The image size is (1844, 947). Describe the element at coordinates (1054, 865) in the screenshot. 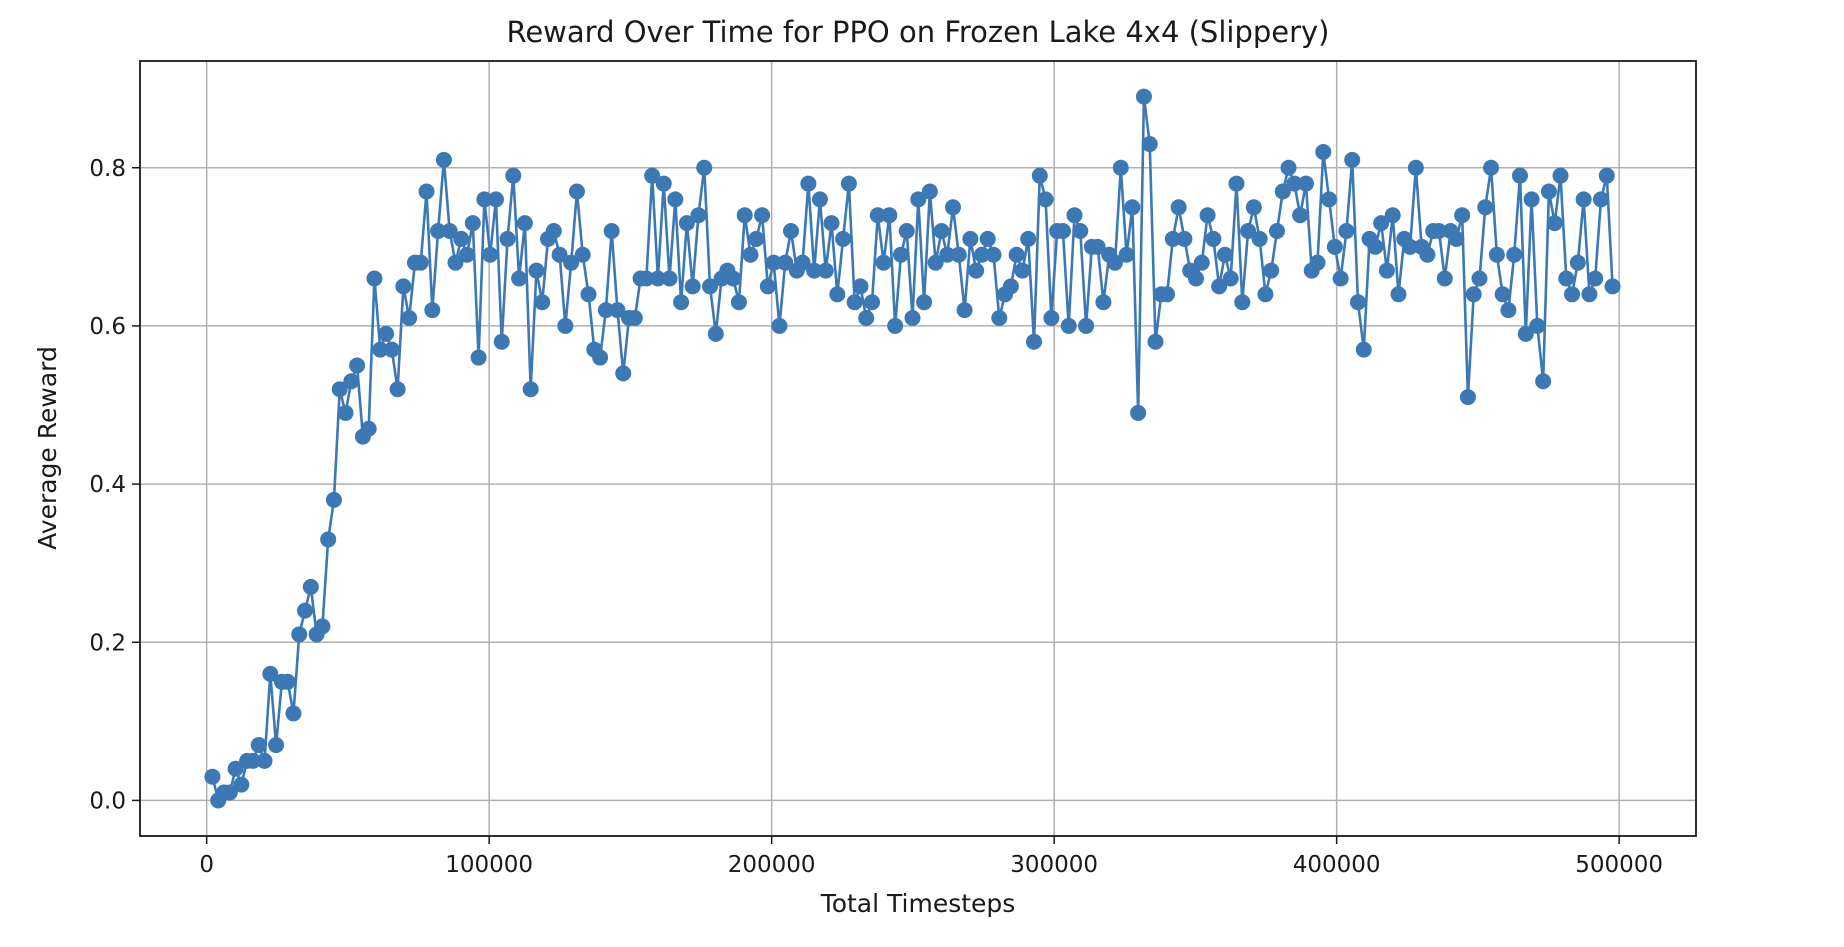

I see `x-tick-label: 300000` at that location.